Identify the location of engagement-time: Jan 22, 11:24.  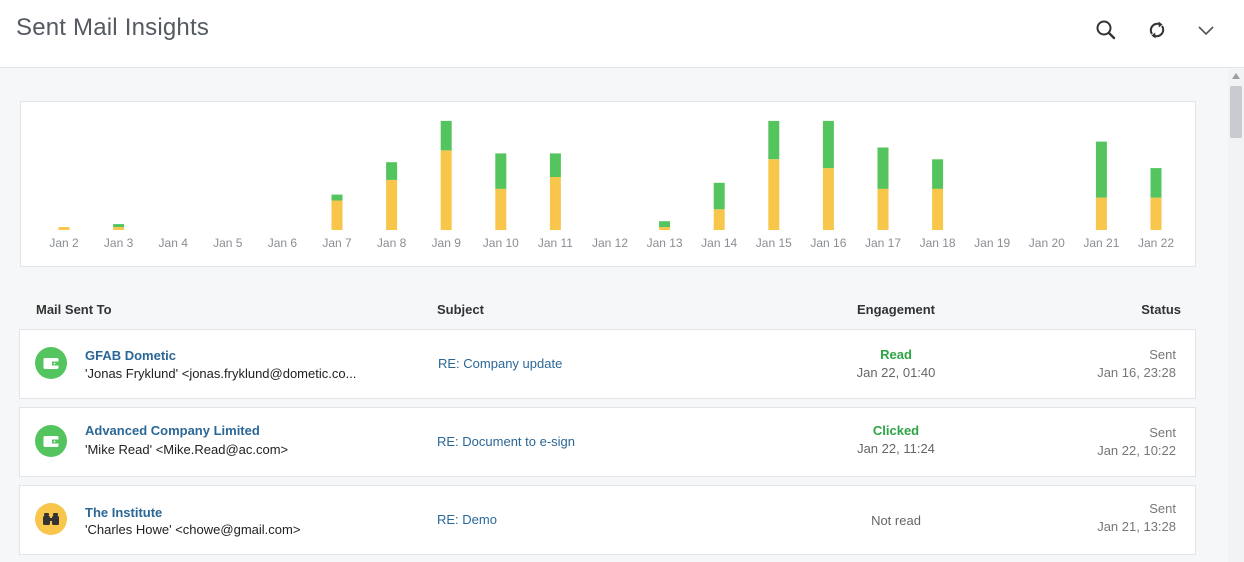
(896, 448).